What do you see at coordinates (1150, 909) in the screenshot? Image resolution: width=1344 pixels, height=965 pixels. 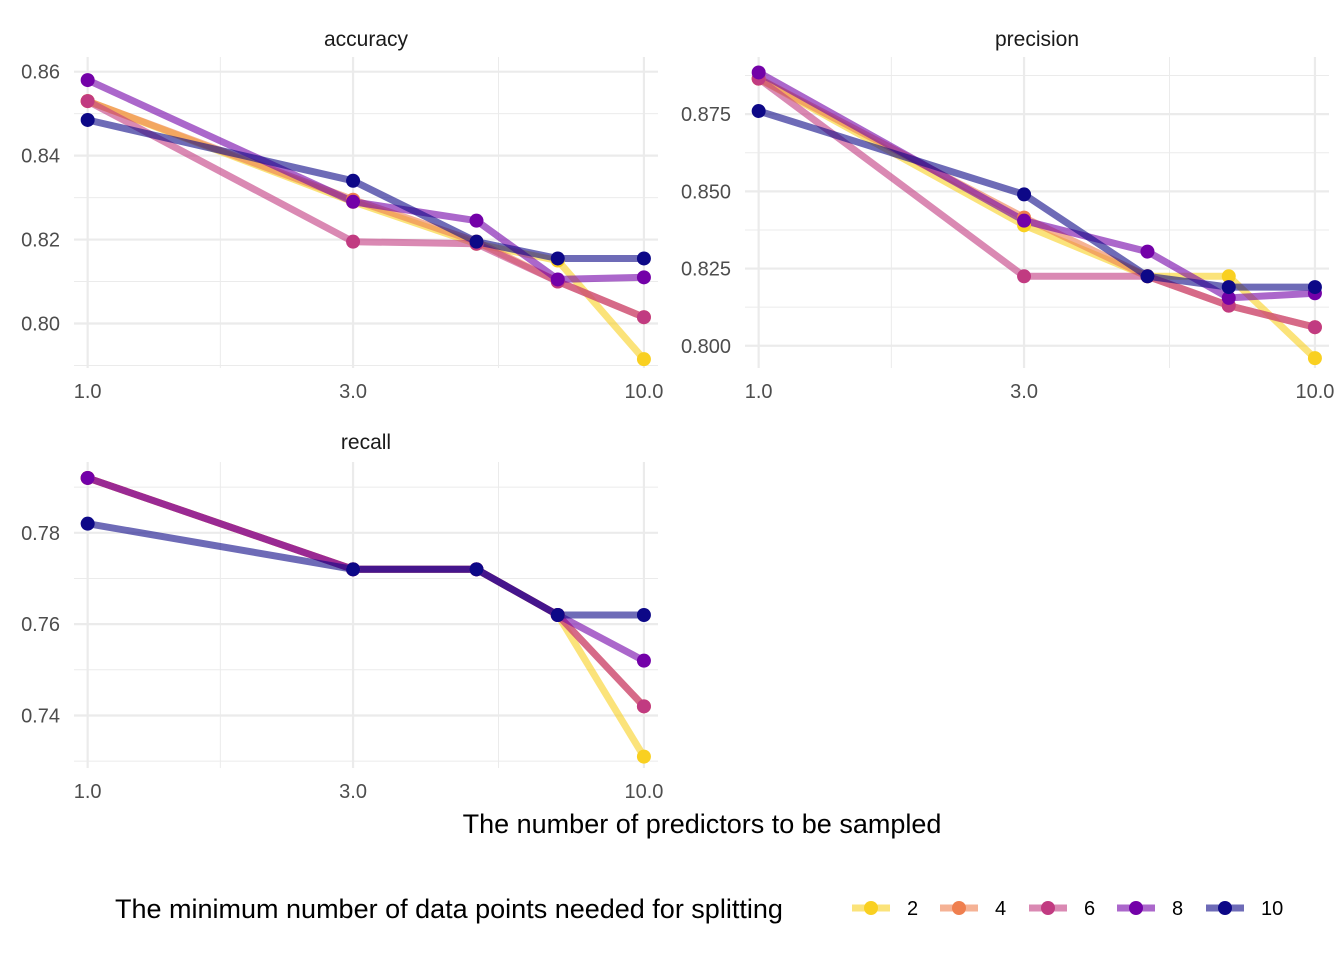 I see `legend-item-8: 8` at bounding box center [1150, 909].